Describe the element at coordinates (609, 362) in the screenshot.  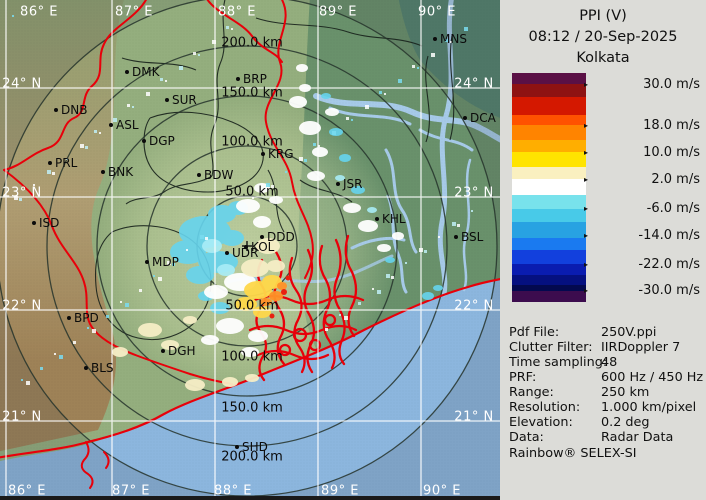
I see `info-value: 48` at that location.